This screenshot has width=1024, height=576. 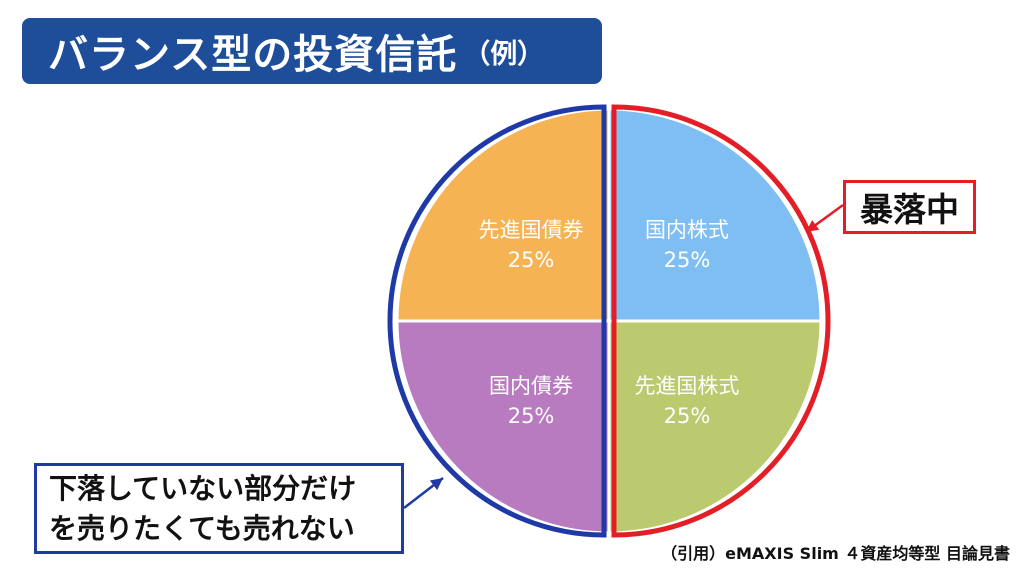 I want to click on title-banner: バランス型の投資信託 （例）, so click(x=312, y=51).